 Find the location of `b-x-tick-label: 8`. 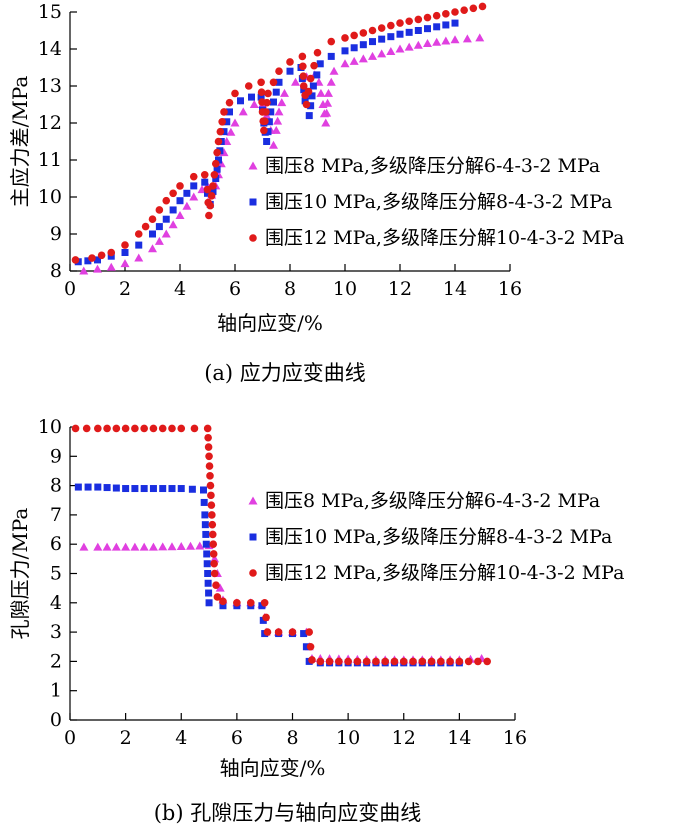

b-x-tick-label: 8 is located at coordinates (292, 738).